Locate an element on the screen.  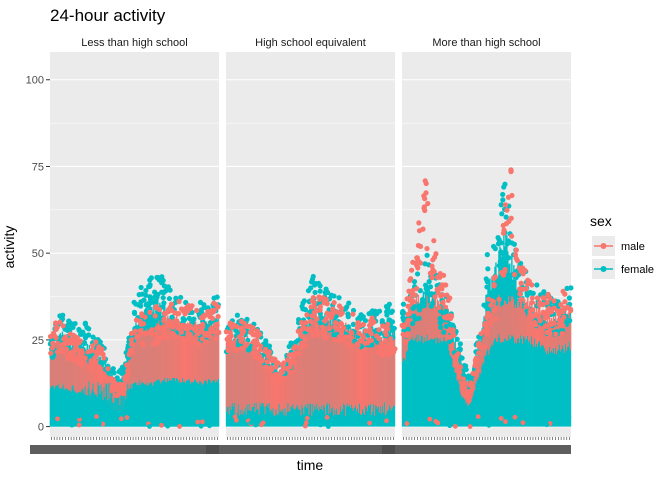
x-tick-labels-overlap is located at coordinates (124, 449).